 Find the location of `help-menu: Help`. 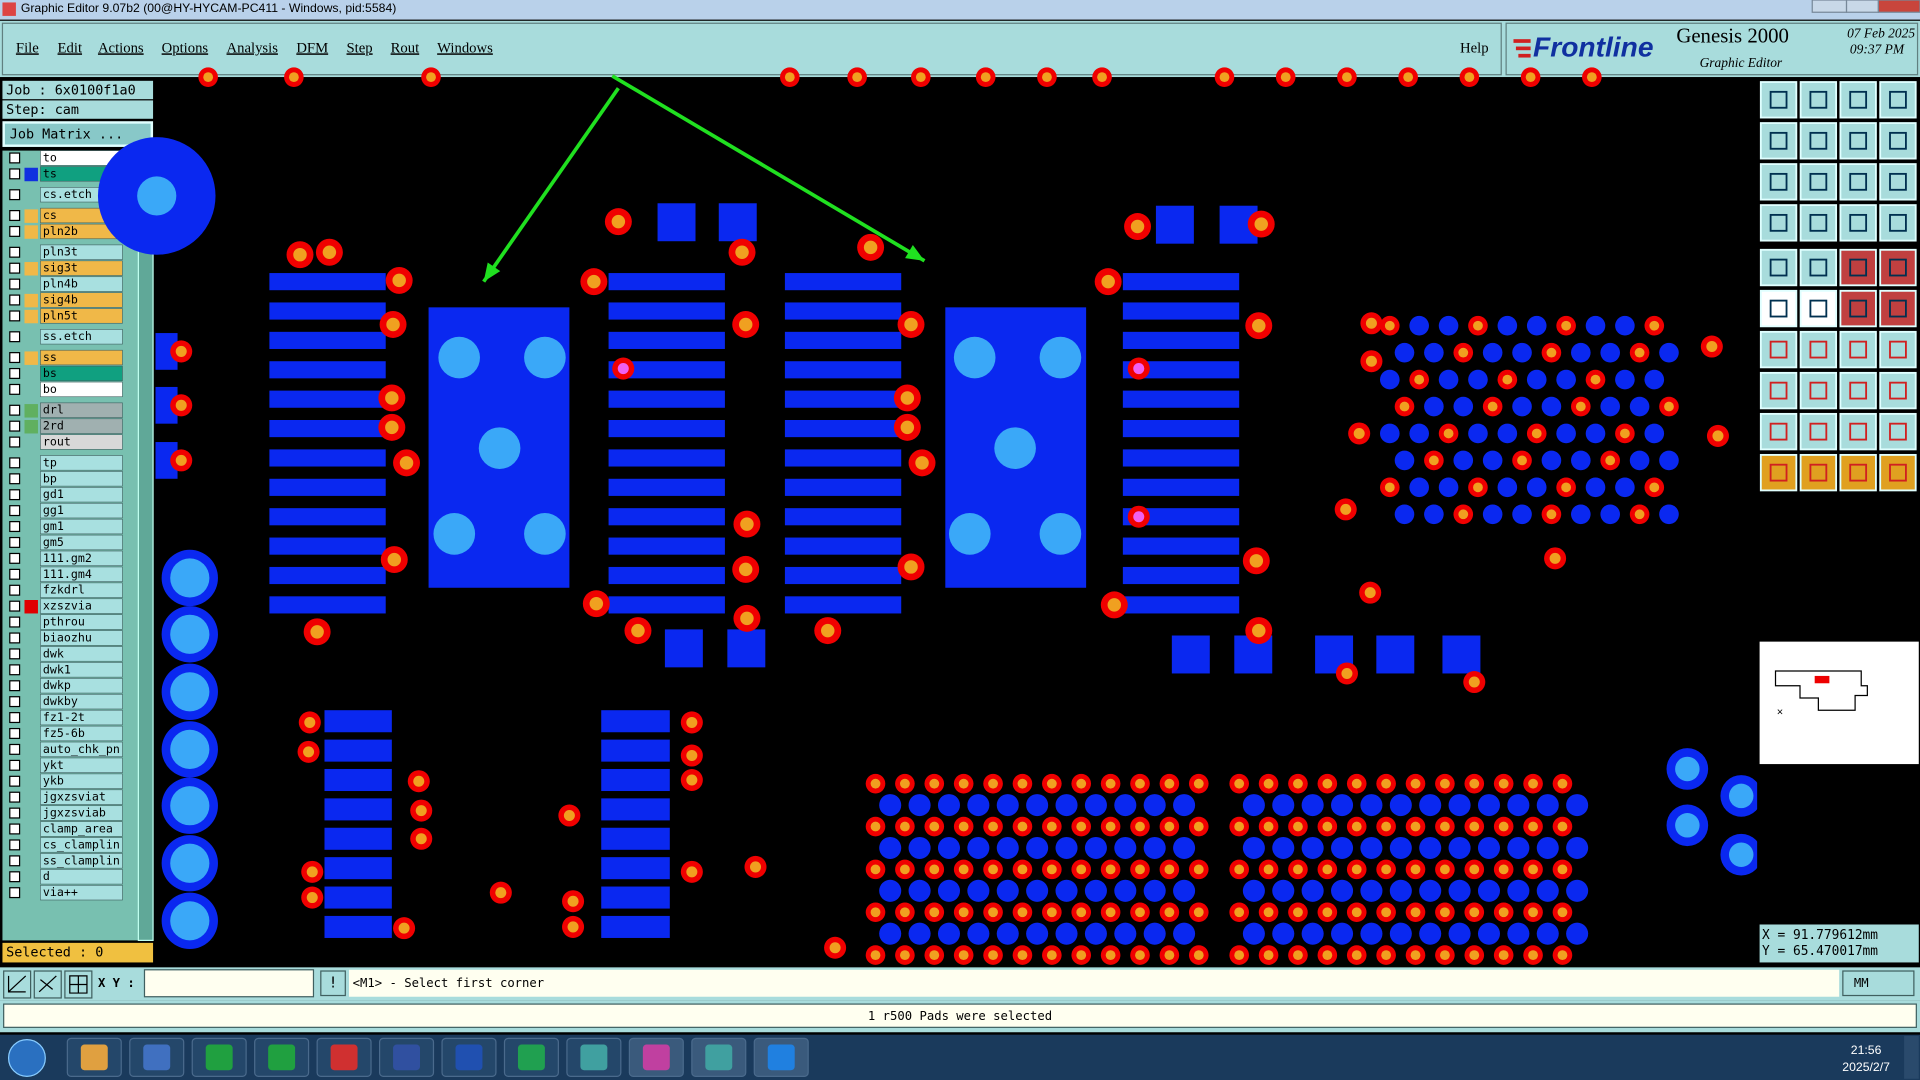

help-menu: Help is located at coordinates (1474, 48).